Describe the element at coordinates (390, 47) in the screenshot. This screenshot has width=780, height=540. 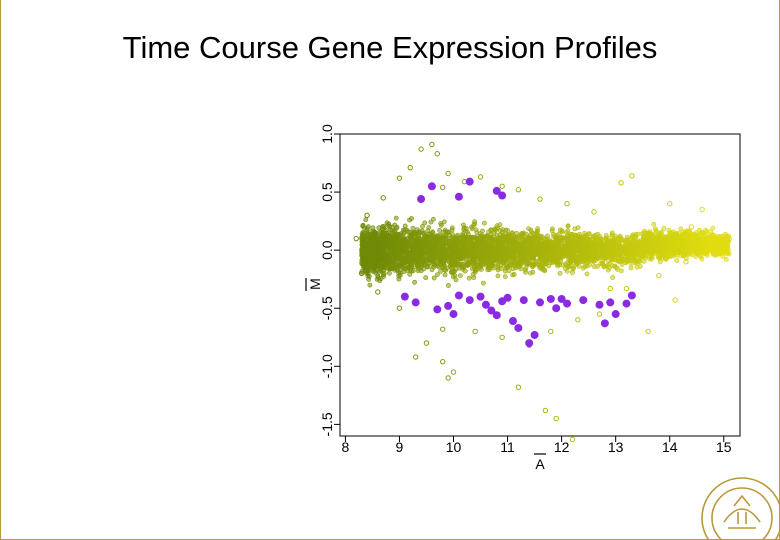
I see `slide-title: Time Course Gene Expression Profiles` at that location.